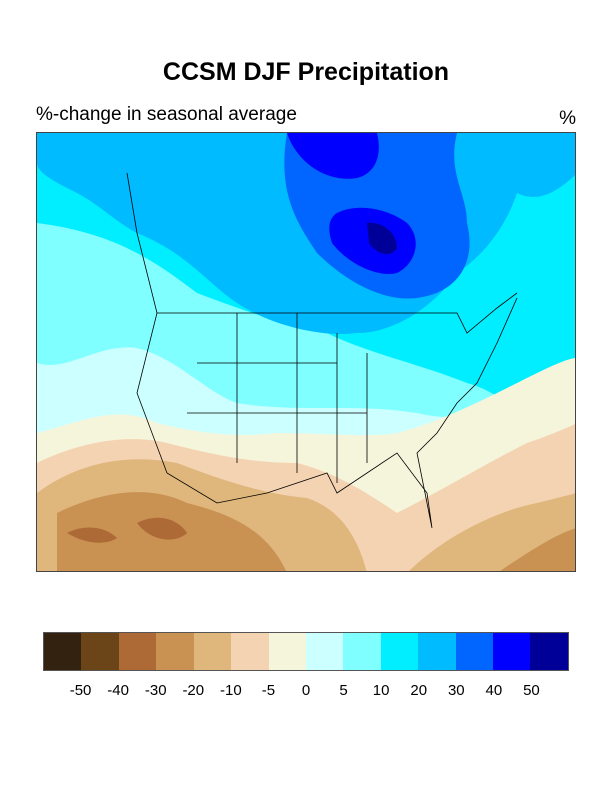 Image resolution: width=612 pixels, height=792 pixels. Describe the element at coordinates (193, 690) in the screenshot. I see `colorbar-label: -20` at that location.